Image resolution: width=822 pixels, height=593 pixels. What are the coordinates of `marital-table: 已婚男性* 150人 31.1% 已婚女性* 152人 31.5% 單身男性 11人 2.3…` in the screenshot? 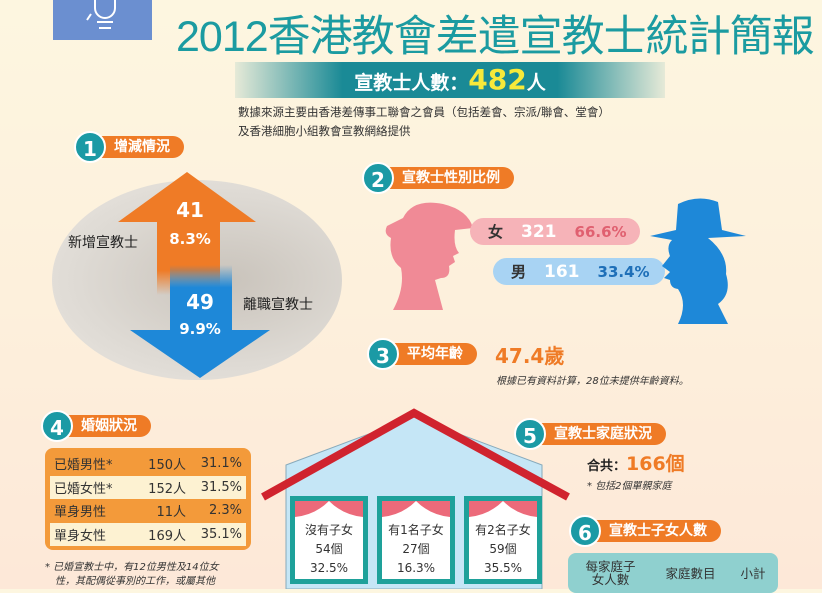 It's located at (148, 499).